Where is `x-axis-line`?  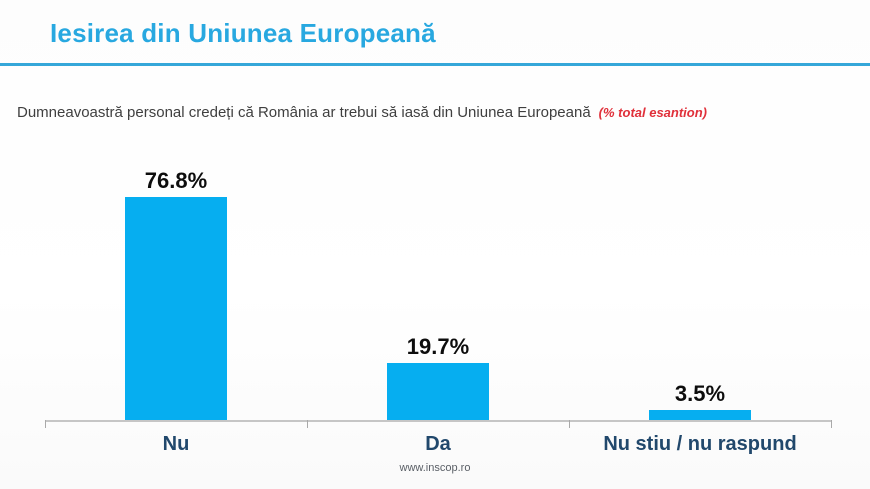
x-axis-line is located at coordinates (438, 421).